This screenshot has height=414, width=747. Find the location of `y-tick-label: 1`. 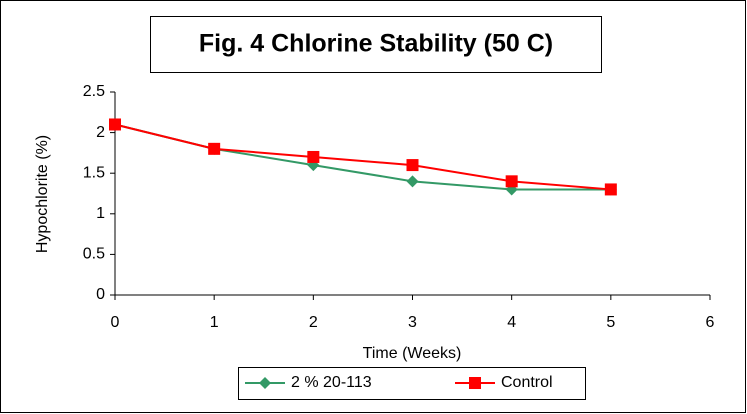

y-tick-label: 1 is located at coordinates (100, 213).